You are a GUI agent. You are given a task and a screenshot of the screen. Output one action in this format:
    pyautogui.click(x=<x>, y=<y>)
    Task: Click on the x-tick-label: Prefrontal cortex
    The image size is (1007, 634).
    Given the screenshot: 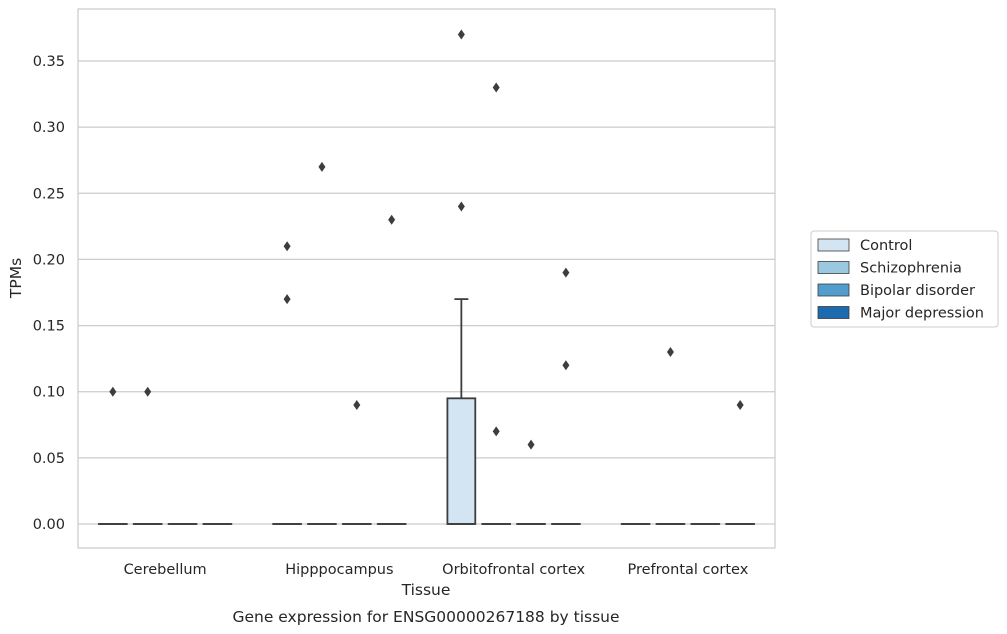 What is the action you would take?
    pyautogui.click(x=687, y=570)
    